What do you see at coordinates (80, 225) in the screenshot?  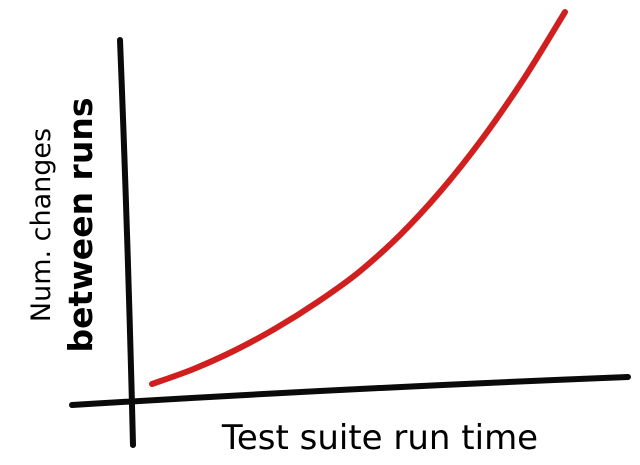 I see `y-axis-label-line-2: between runs` at bounding box center [80, 225].